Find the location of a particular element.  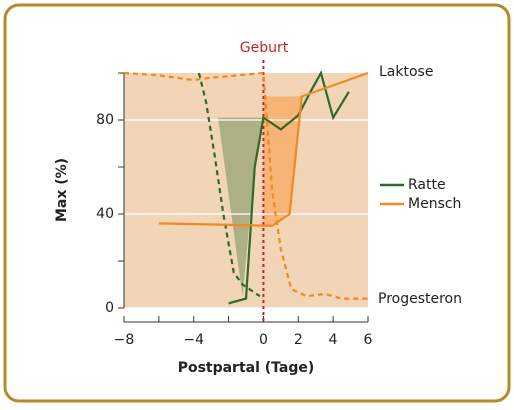

legend-label: Ratte is located at coordinates (427, 185).